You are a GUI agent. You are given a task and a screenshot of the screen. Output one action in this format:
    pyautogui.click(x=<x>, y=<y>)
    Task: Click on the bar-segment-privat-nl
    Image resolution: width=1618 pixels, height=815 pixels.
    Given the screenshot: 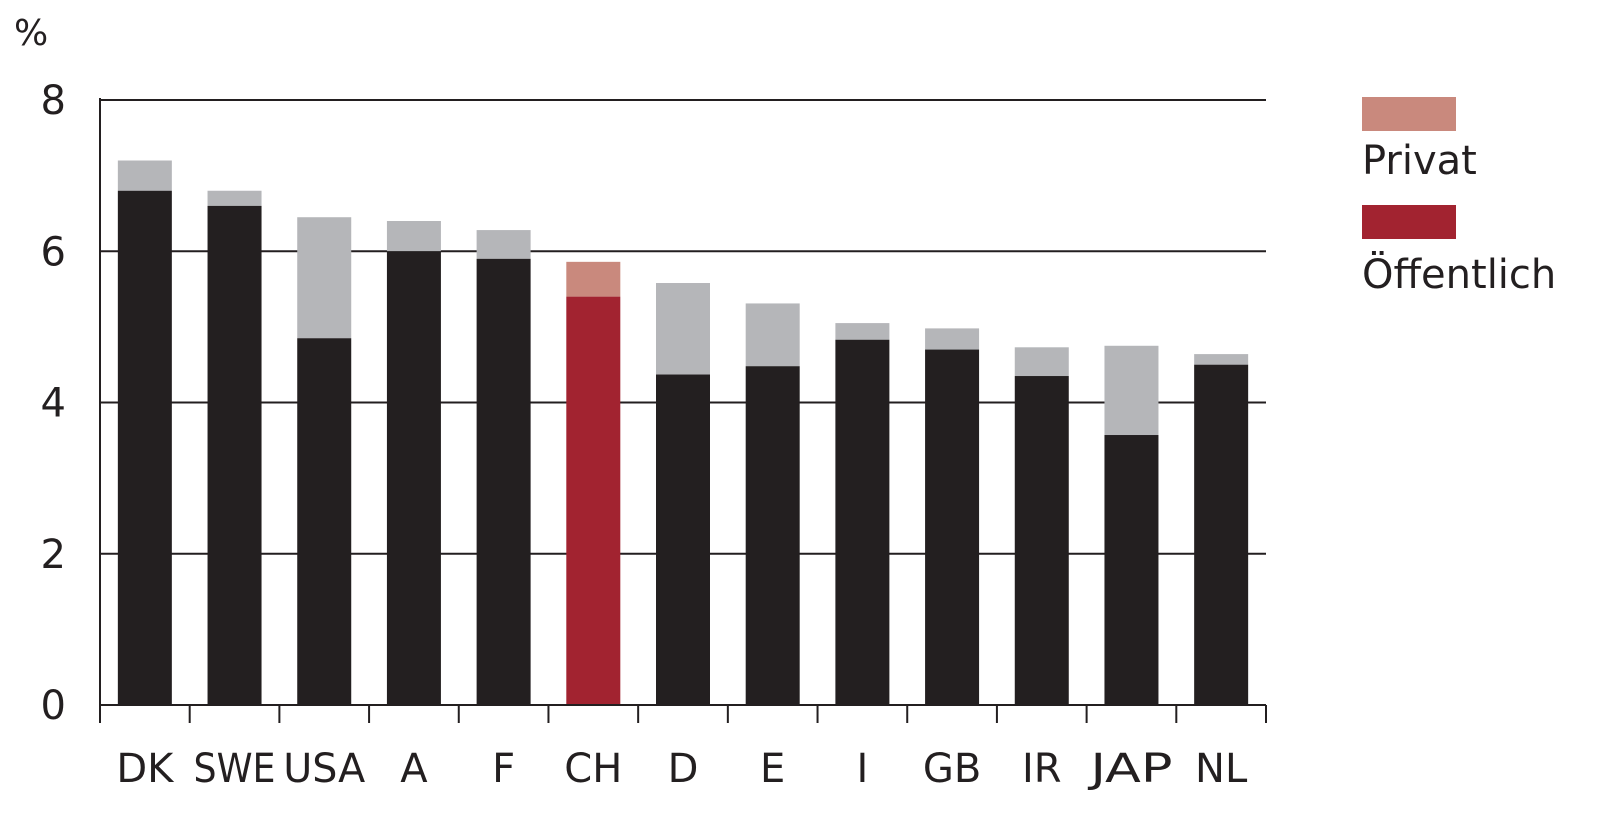 What is the action you would take?
    pyautogui.click(x=1221, y=359)
    